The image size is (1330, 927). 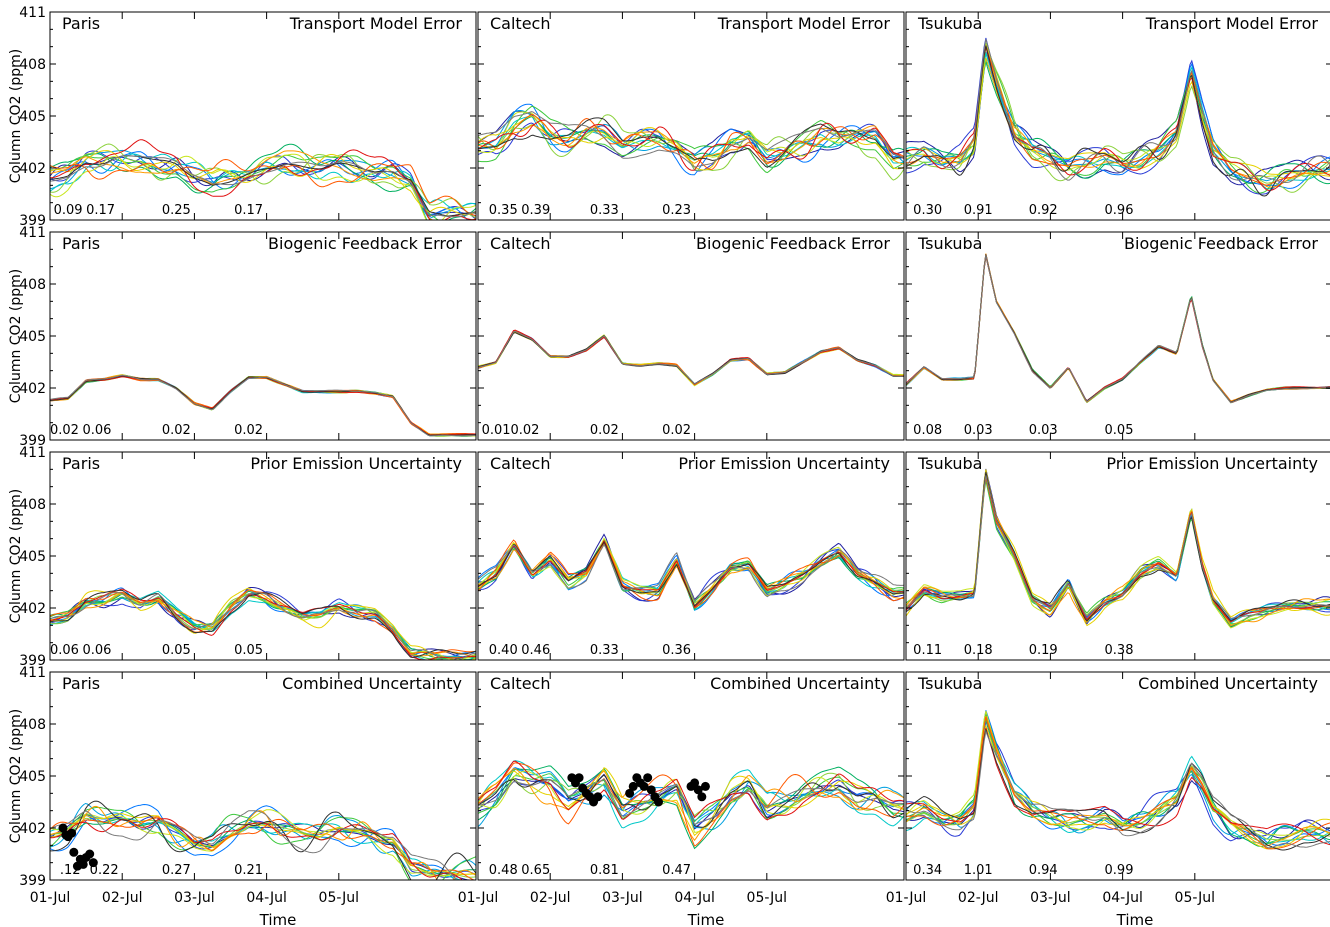 What do you see at coordinates (503, 870) in the screenshot?
I see `day-value-1: 0.48` at bounding box center [503, 870].